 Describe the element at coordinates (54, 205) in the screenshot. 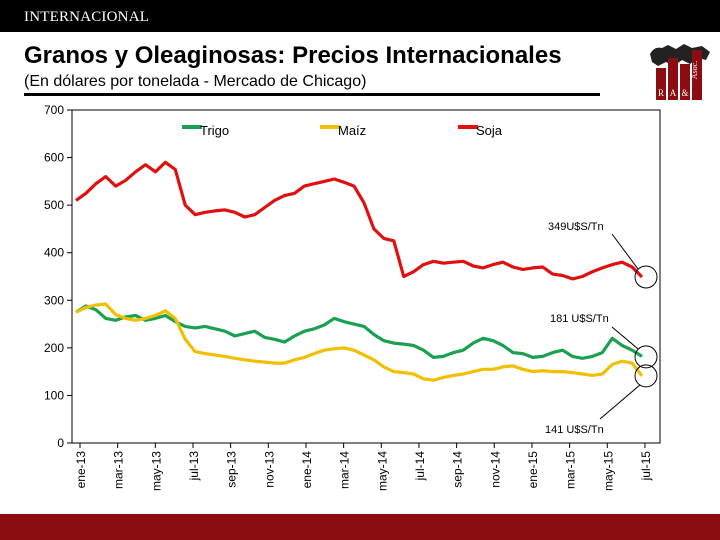

I see `y-tick-label: 500` at that location.